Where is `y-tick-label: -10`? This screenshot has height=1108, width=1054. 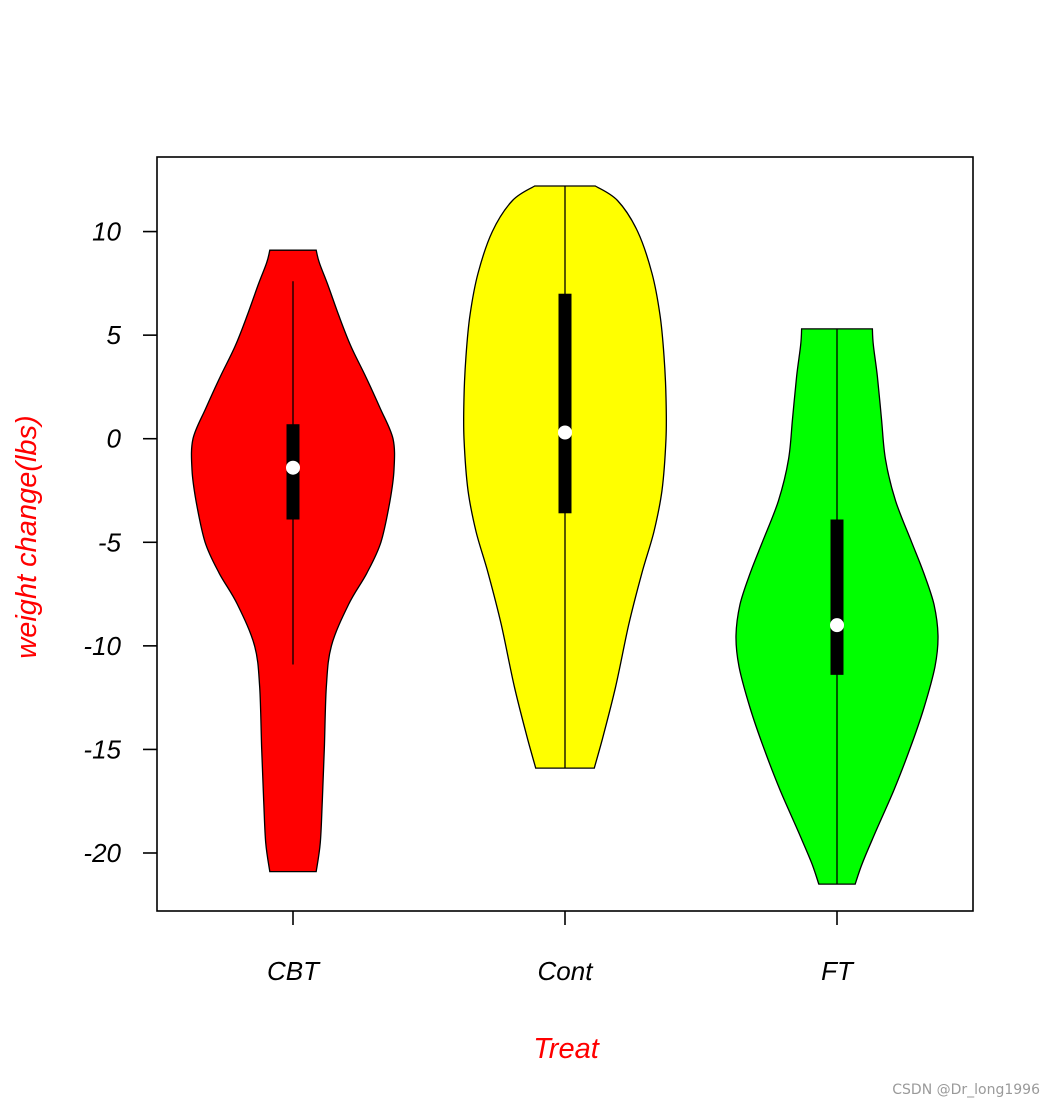 y-tick-label: -10 is located at coordinates (102, 646).